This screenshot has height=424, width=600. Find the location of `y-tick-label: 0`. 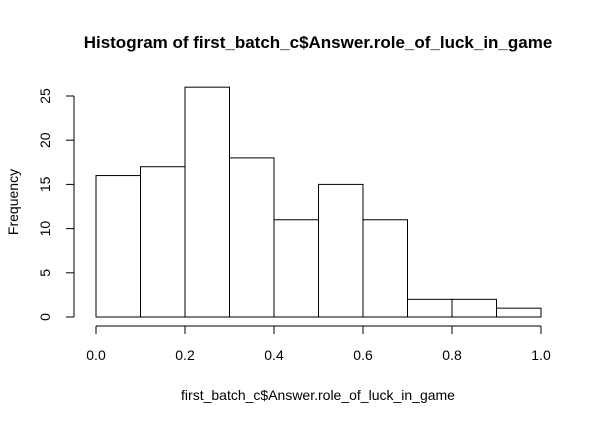

y-tick-label: 0 is located at coordinates (45, 317).